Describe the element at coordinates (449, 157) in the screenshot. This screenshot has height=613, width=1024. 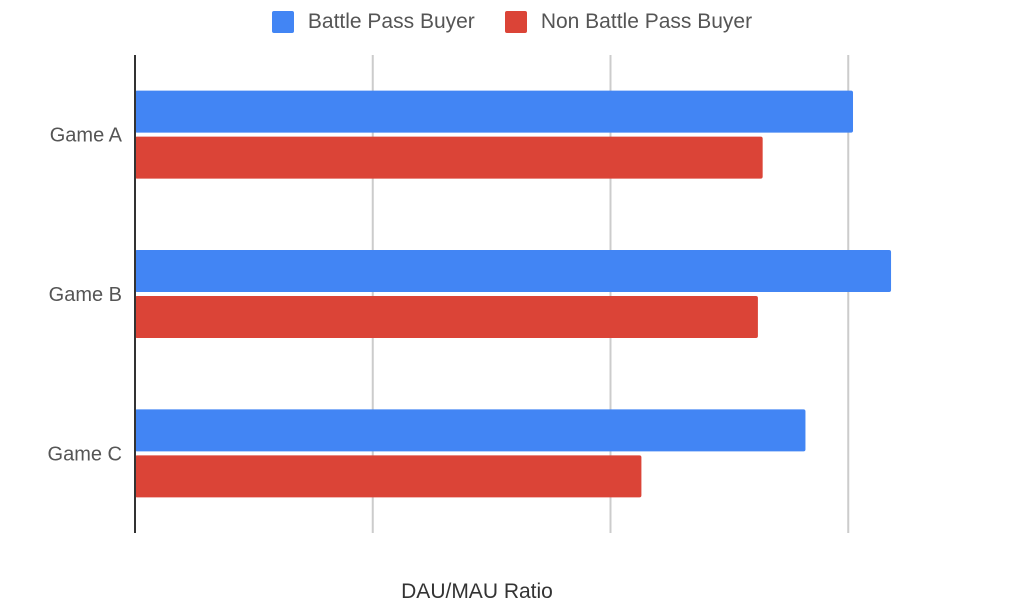
I see `bar-game-a-non-battle-pass-buyer` at that location.